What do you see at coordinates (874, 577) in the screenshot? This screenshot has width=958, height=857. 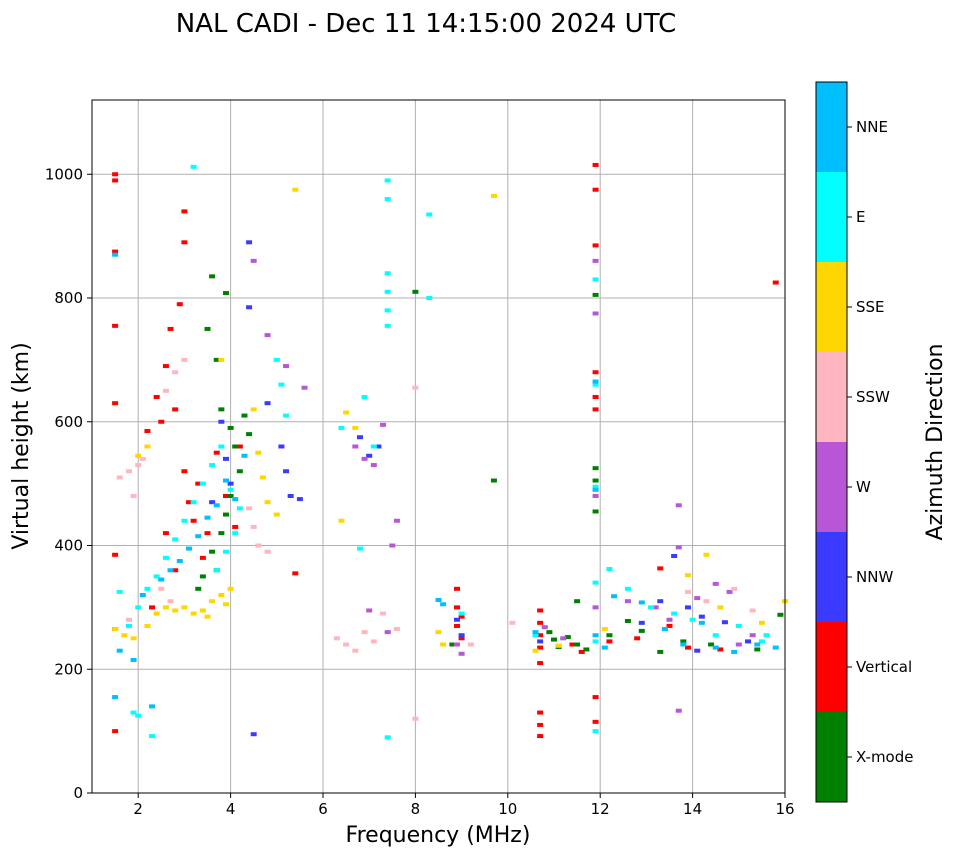 I see `colorbar-tick-label: NNW` at bounding box center [874, 577].